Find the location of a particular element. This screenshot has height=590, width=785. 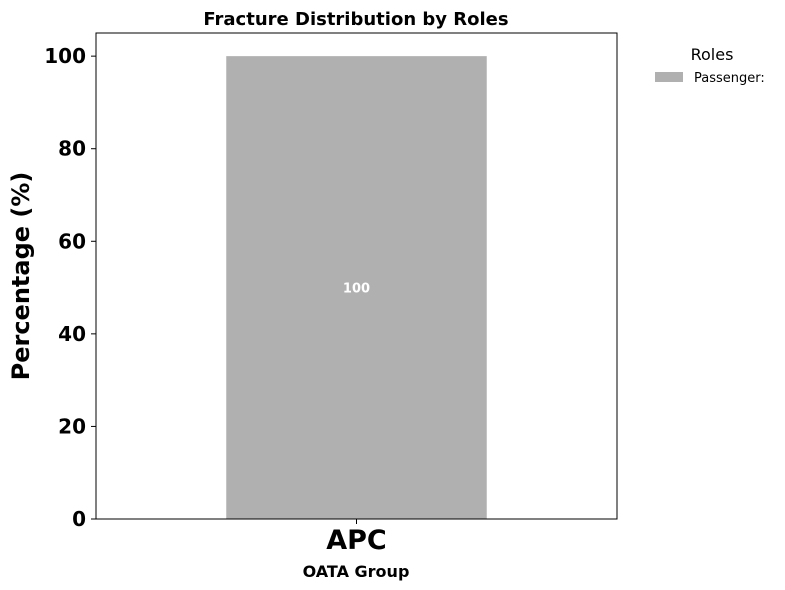

legend-entry: Passenger: is located at coordinates (729, 78).